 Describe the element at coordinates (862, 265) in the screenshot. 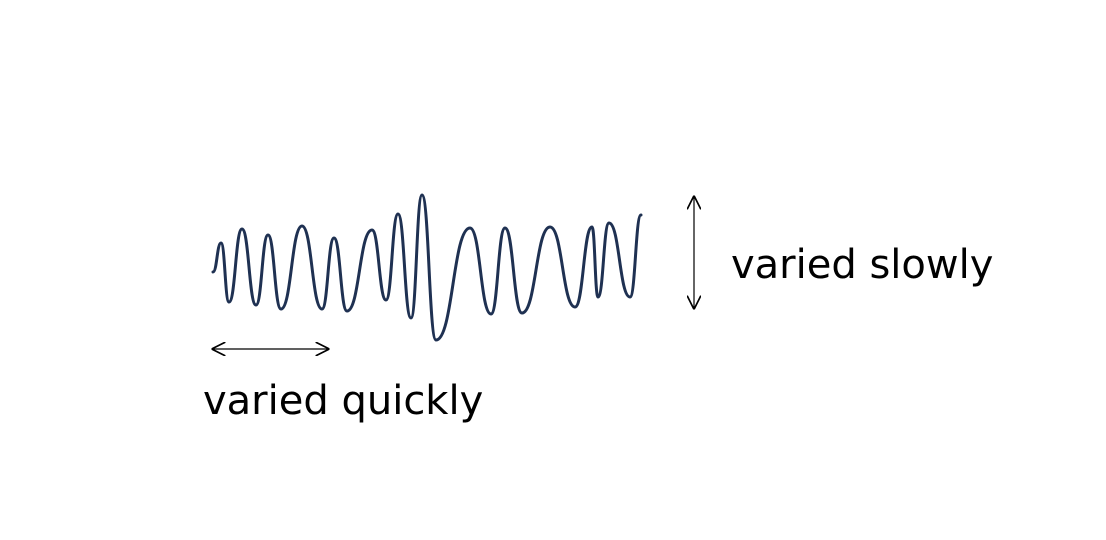

I see `varied-slowly-label: varied slowly` at that location.